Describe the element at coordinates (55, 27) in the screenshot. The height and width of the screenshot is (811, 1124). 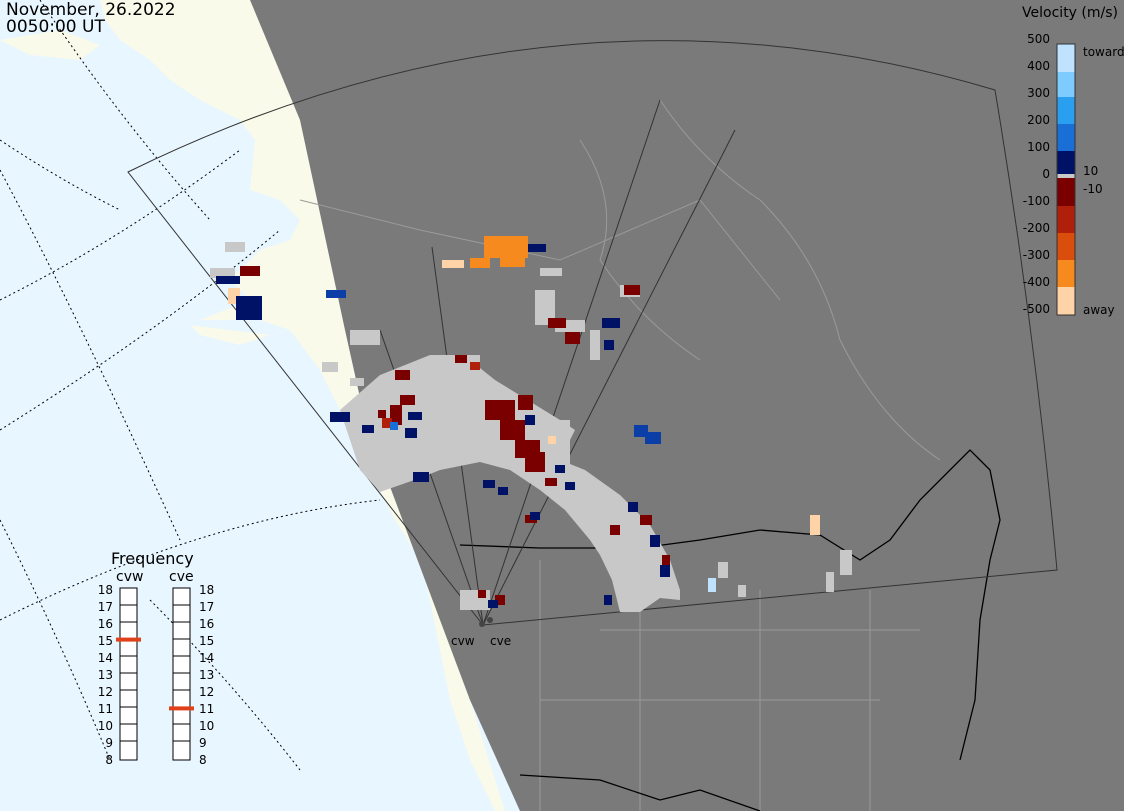
I see `time-label: 0050:00 UT` at that location.